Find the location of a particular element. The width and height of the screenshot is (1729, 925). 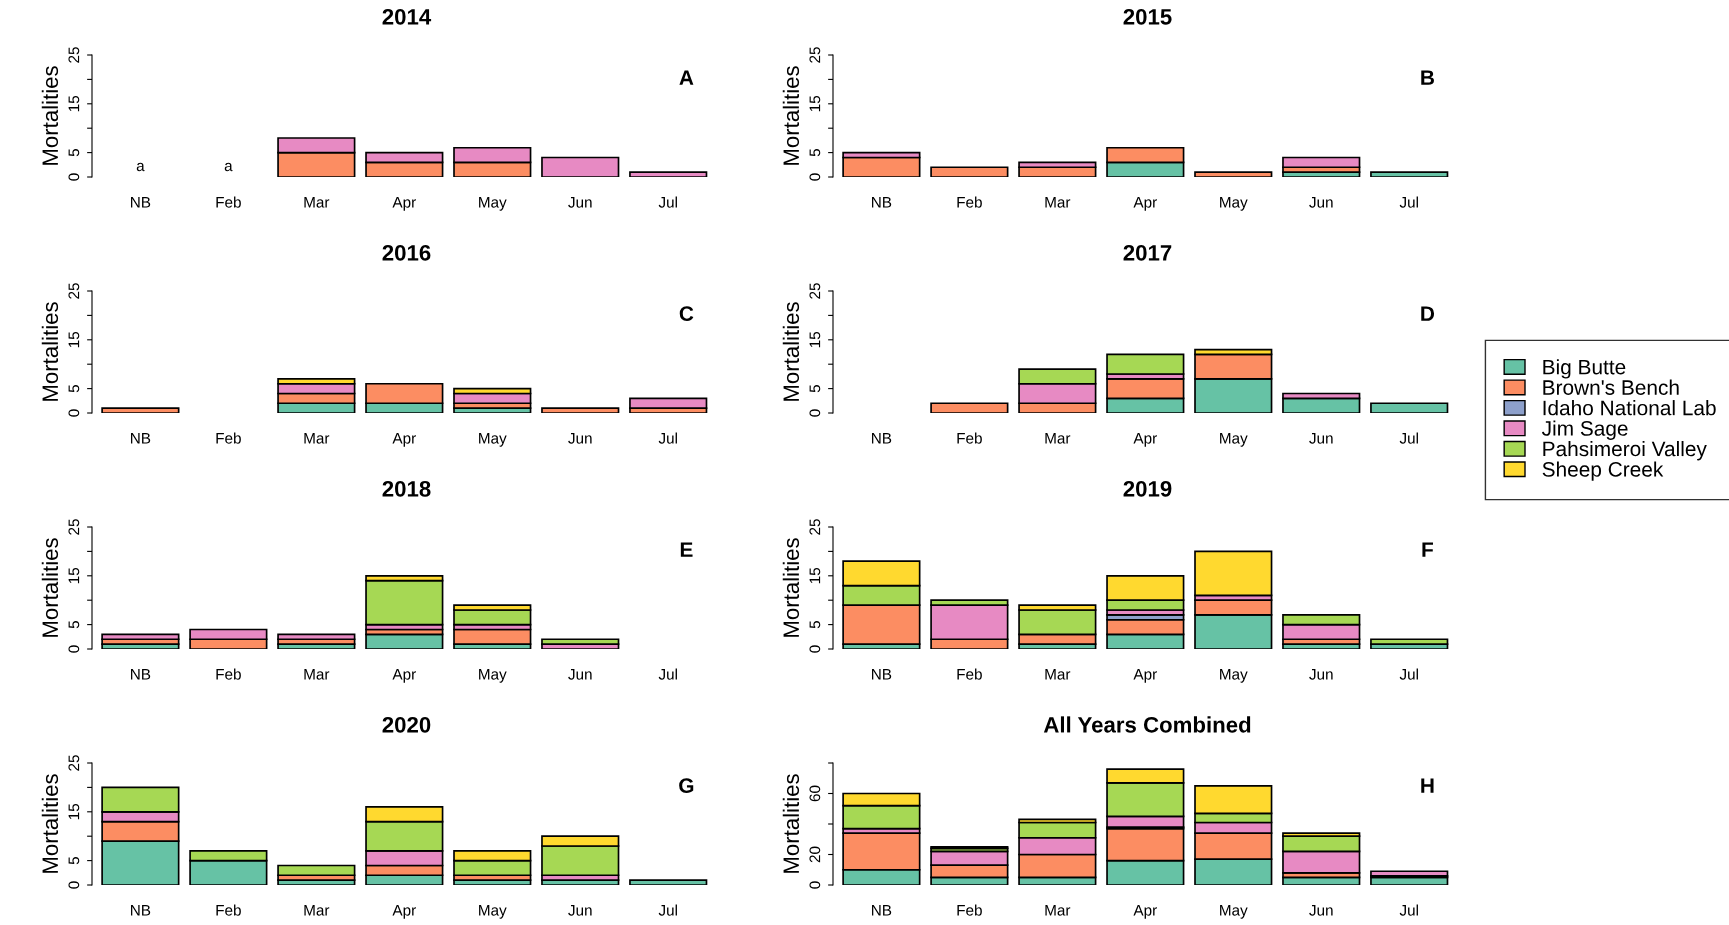

annotation: B is located at coordinates (1427, 77).